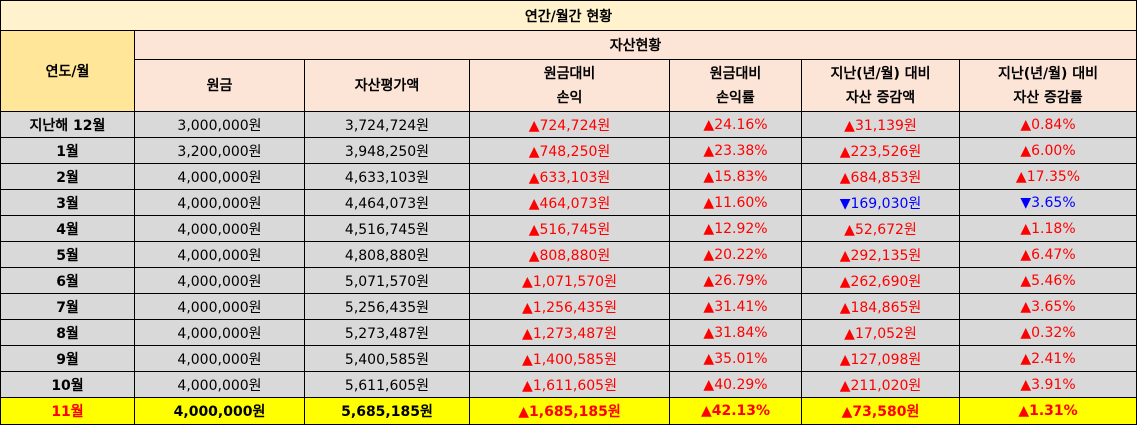 The image size is (1137, 438). I want to click on principal-cell: 3,000,000원, so click(219, 124).